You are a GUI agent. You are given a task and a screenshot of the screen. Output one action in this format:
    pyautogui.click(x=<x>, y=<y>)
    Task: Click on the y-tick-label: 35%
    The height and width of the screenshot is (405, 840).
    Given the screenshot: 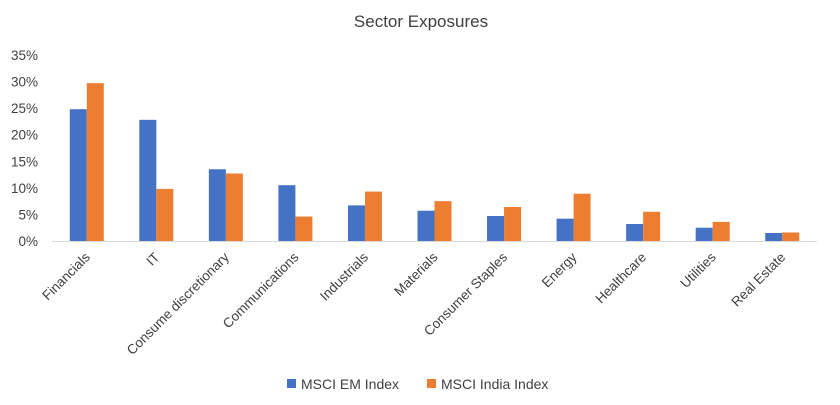 What is the action you would take?
    pyautogui.click(x=24, y=55)
    